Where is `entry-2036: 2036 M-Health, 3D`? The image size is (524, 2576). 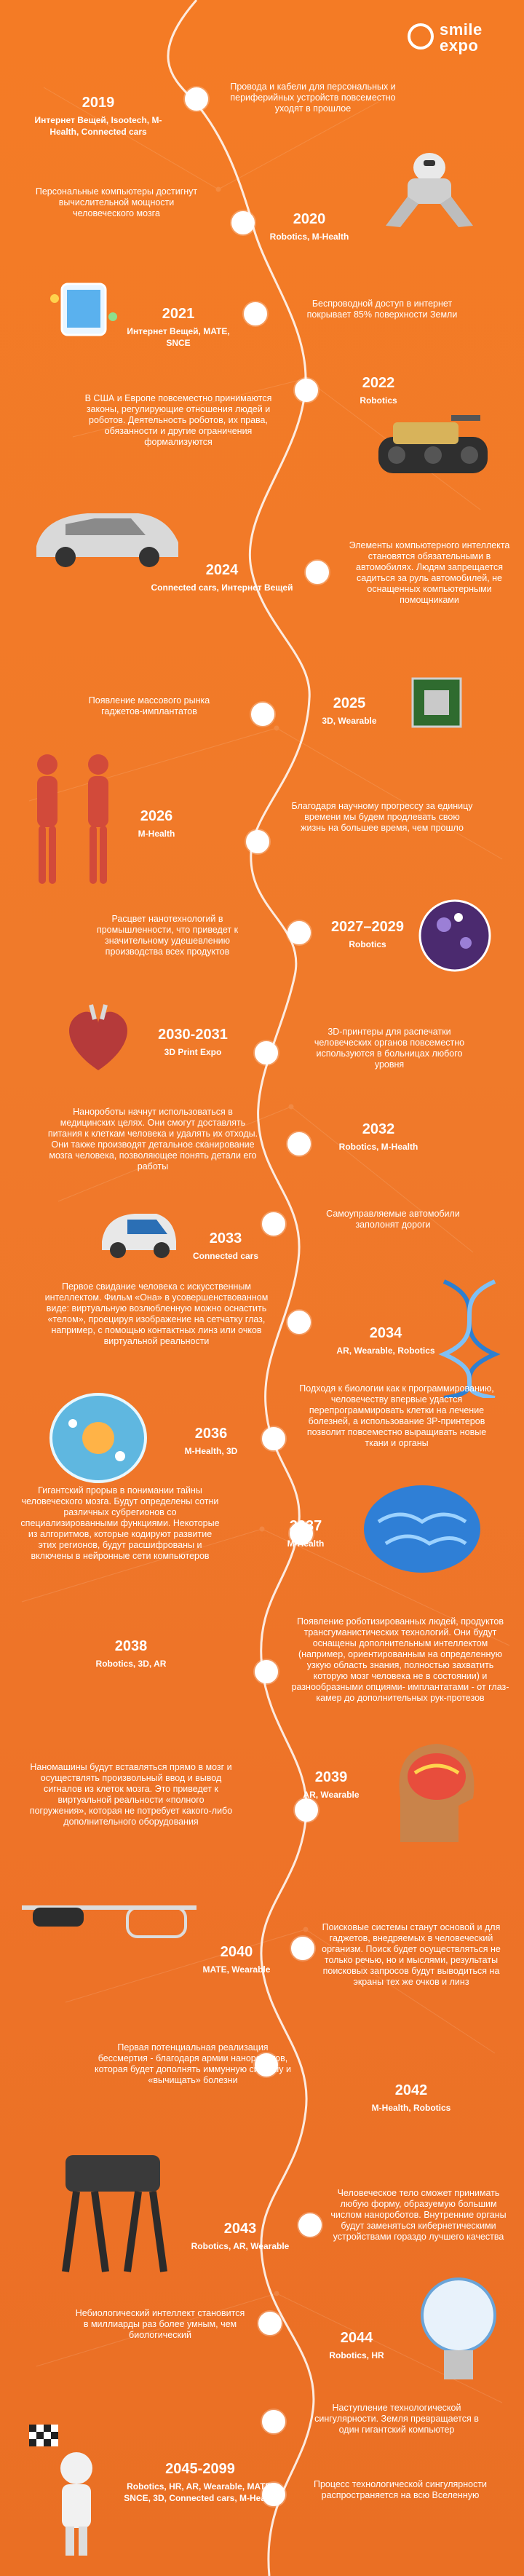 entry-2036: 2036 M-Health, 3D is located at coordinates (211, 1441).